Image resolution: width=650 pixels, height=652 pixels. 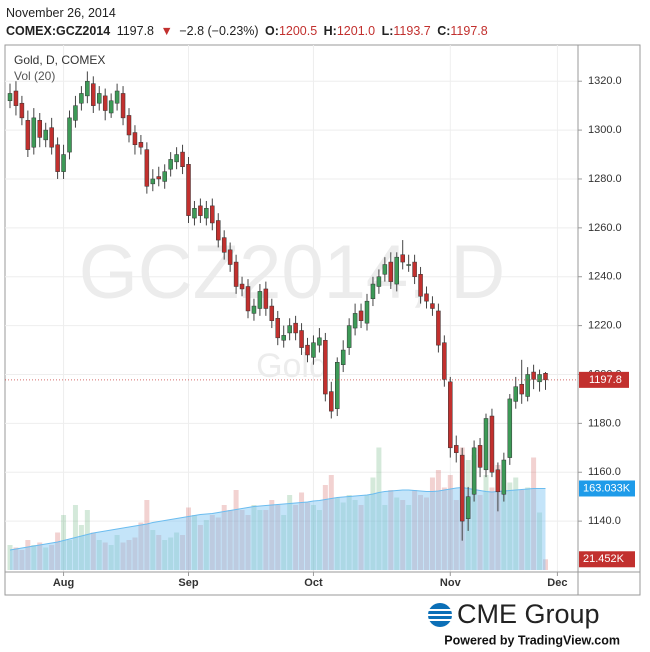 What do you see at coordinates (557, 583) in the screenshot?
I see `x-tick-label: Dec` at bounding box center [557, 583].